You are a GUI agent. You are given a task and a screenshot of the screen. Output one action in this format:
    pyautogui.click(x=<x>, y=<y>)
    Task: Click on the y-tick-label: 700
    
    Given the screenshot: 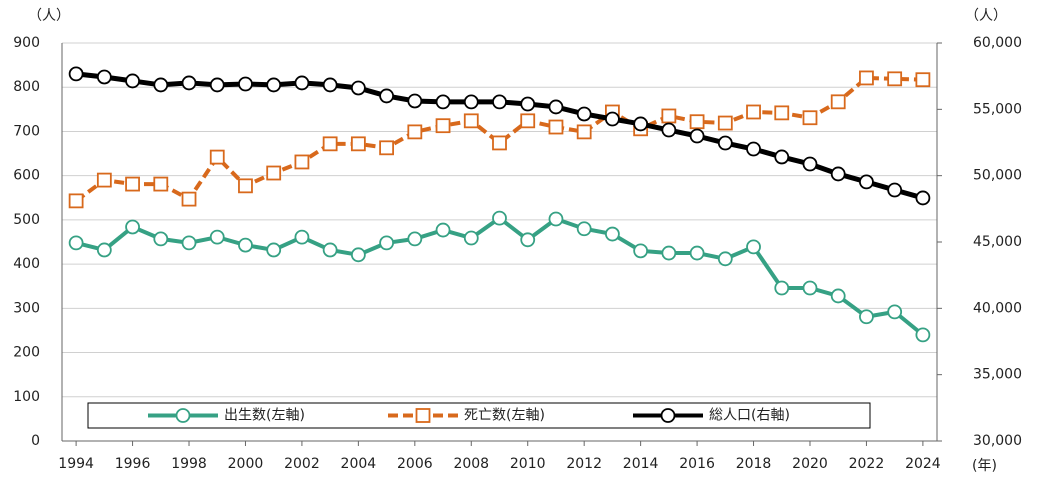 What is the action you would take?
    pyautogui.click(x=26, y=131)
    